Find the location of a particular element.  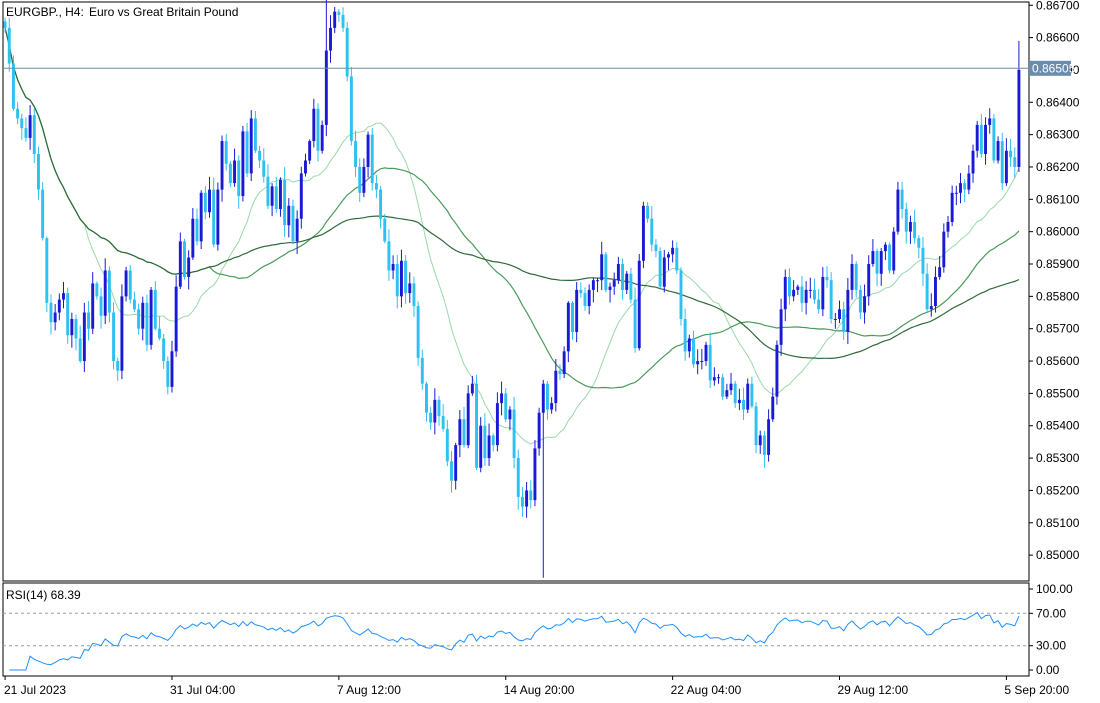

rsi-panel-frame is located at coordinates (516, 629).